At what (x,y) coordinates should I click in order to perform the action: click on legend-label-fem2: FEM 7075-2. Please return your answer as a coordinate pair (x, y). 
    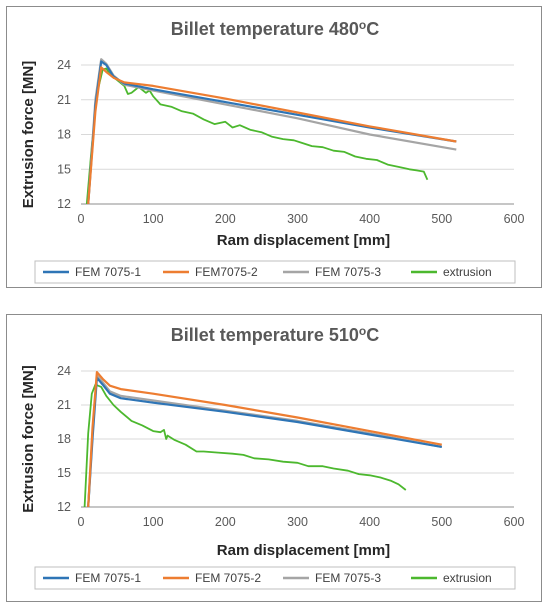
    Looking at the image, I should click on (228, 578).